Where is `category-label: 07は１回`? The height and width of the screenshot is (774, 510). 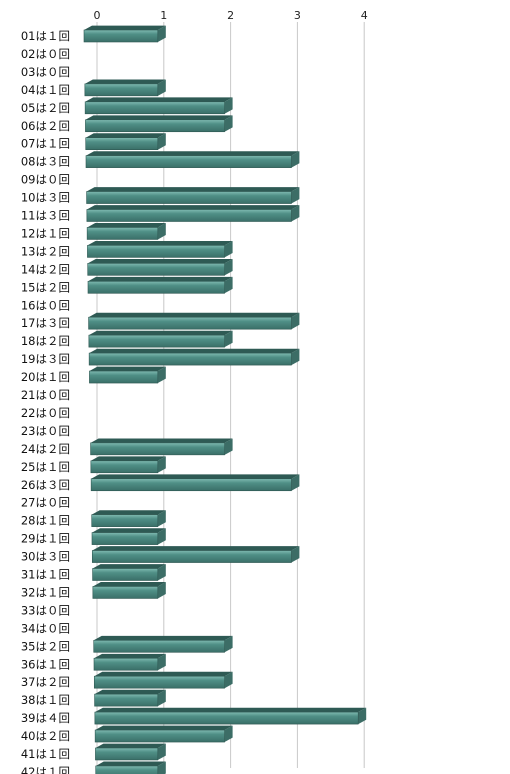 category-label: 07は１回 is located at coordinates (45, 144).